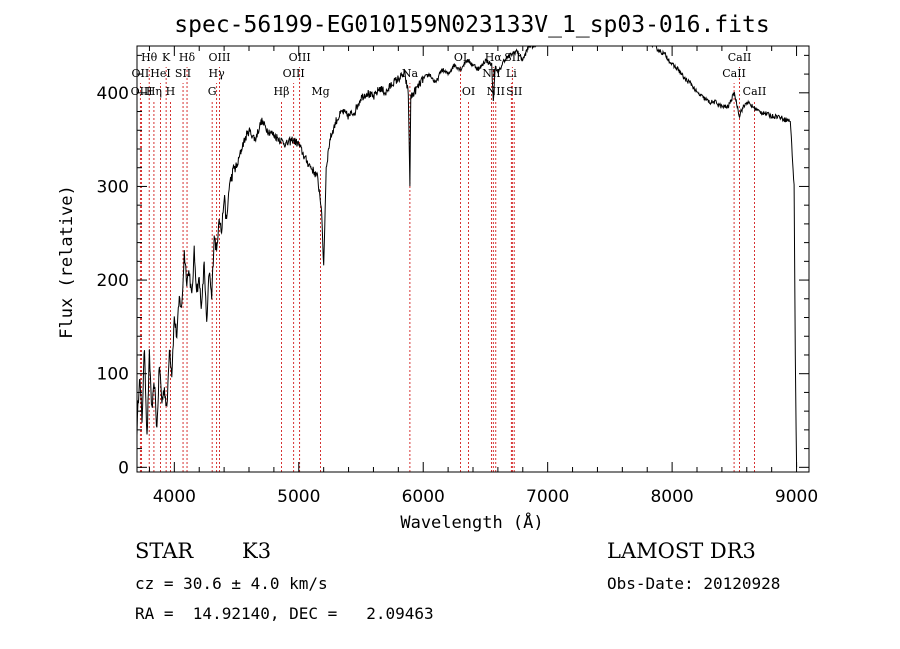 This screenshot has width=900, height=649. Describe the element at coordinates (171, 91) in the screenshot. I see `marker-label-8: H` at that location.